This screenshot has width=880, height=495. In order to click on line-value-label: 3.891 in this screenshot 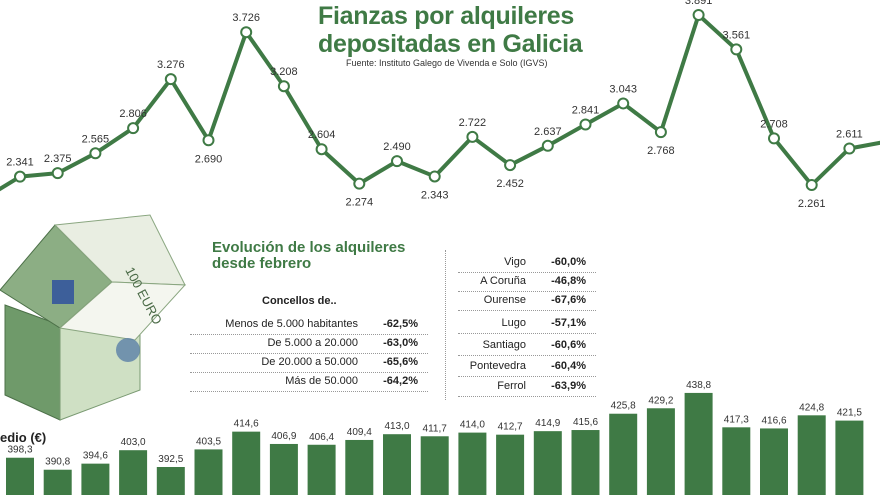, I will do `click(699, 3)`.